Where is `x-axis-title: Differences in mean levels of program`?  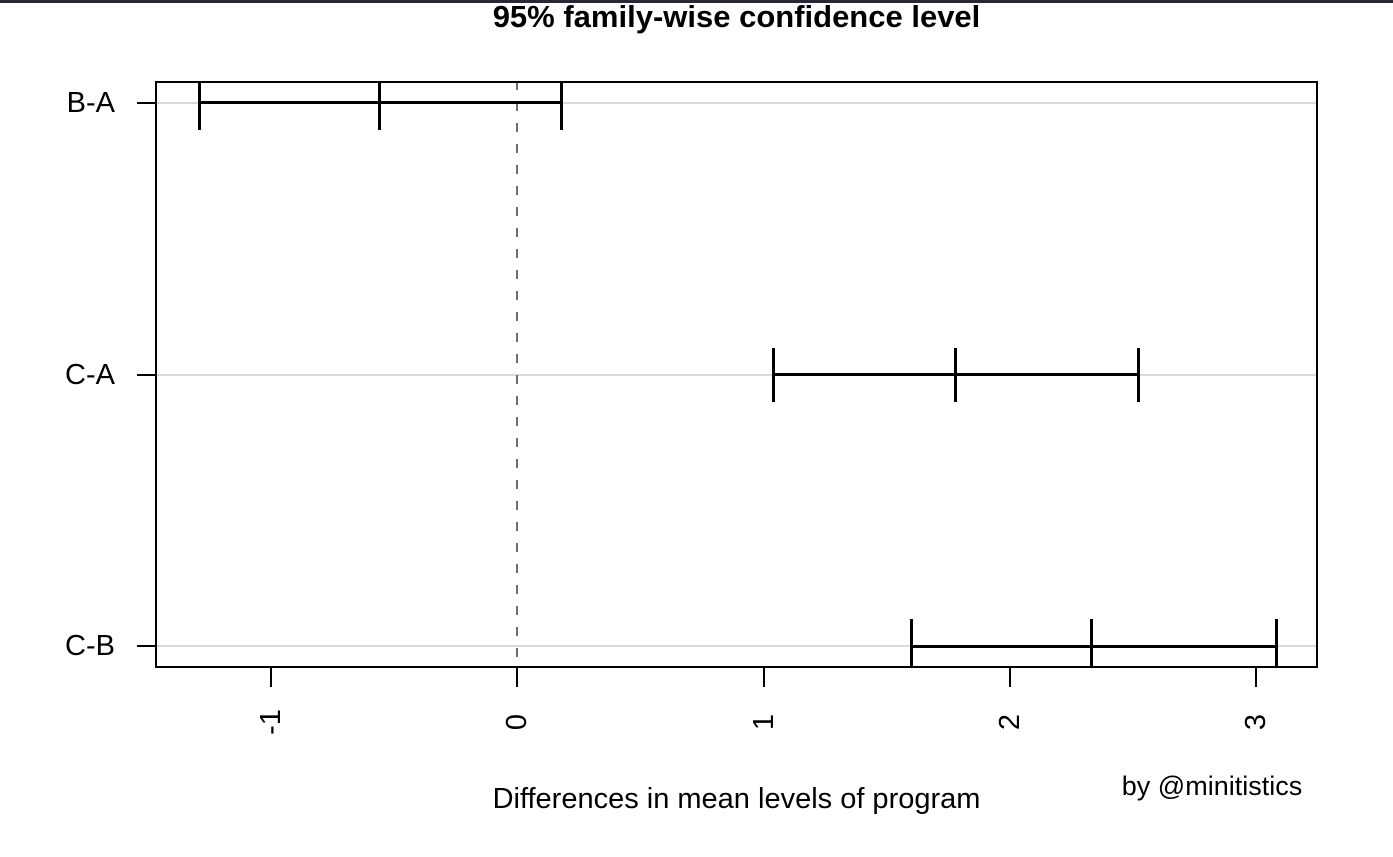
x-axis-title: Differences in mean levels of program is located at coordinates (736, 799).